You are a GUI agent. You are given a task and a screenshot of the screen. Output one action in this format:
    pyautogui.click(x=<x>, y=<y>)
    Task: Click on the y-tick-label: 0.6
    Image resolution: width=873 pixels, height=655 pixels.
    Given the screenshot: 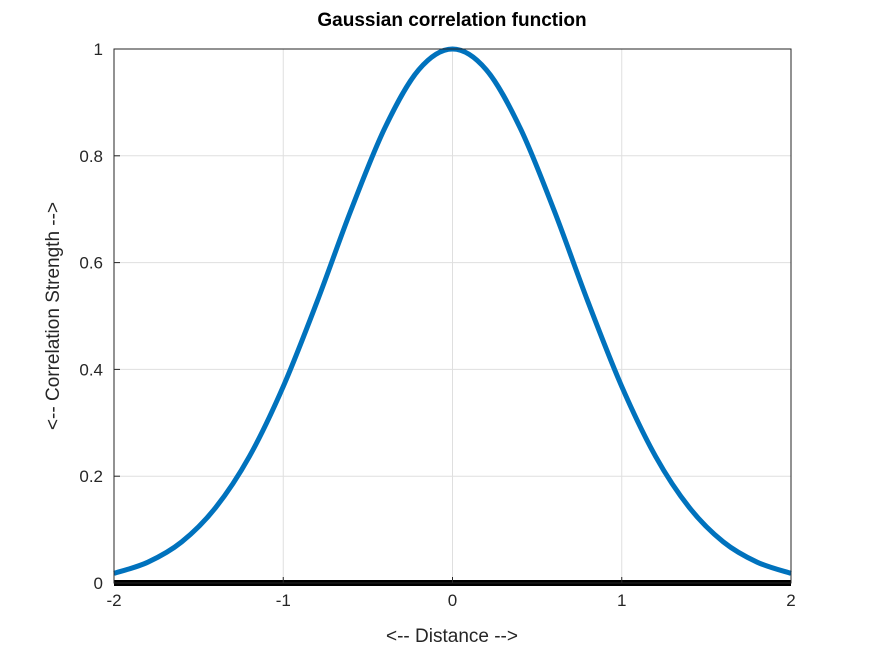 What is the action you would take?
    pyautogui.click(x=91, y=263)
    